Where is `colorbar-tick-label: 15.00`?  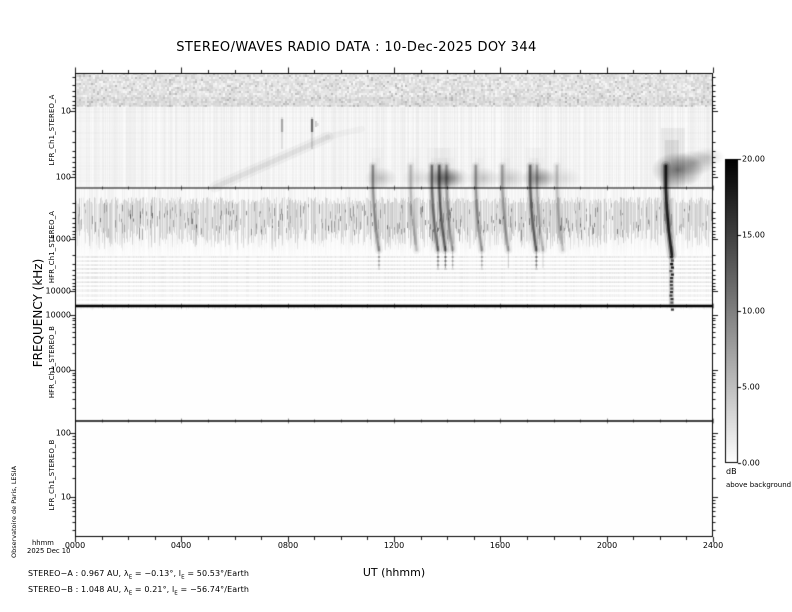 colorbar-tick-label: 15.00 is located at coordinates (753, 235).